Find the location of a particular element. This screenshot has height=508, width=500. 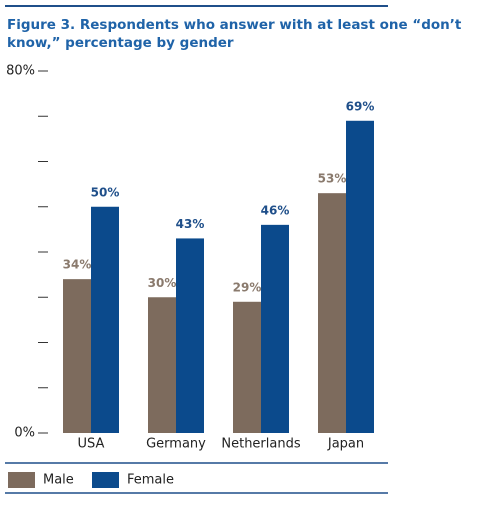

value-label: 29% is located at coordinates (247, 287).